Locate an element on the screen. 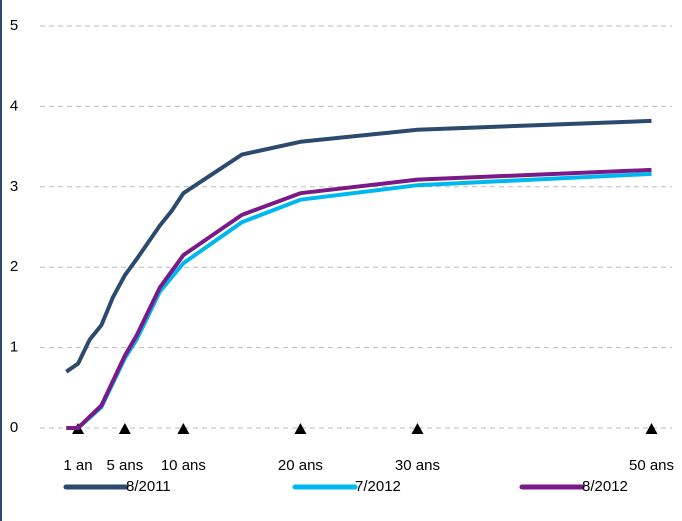  x-tick-label: 1 an is located at coordinates (77, 465).